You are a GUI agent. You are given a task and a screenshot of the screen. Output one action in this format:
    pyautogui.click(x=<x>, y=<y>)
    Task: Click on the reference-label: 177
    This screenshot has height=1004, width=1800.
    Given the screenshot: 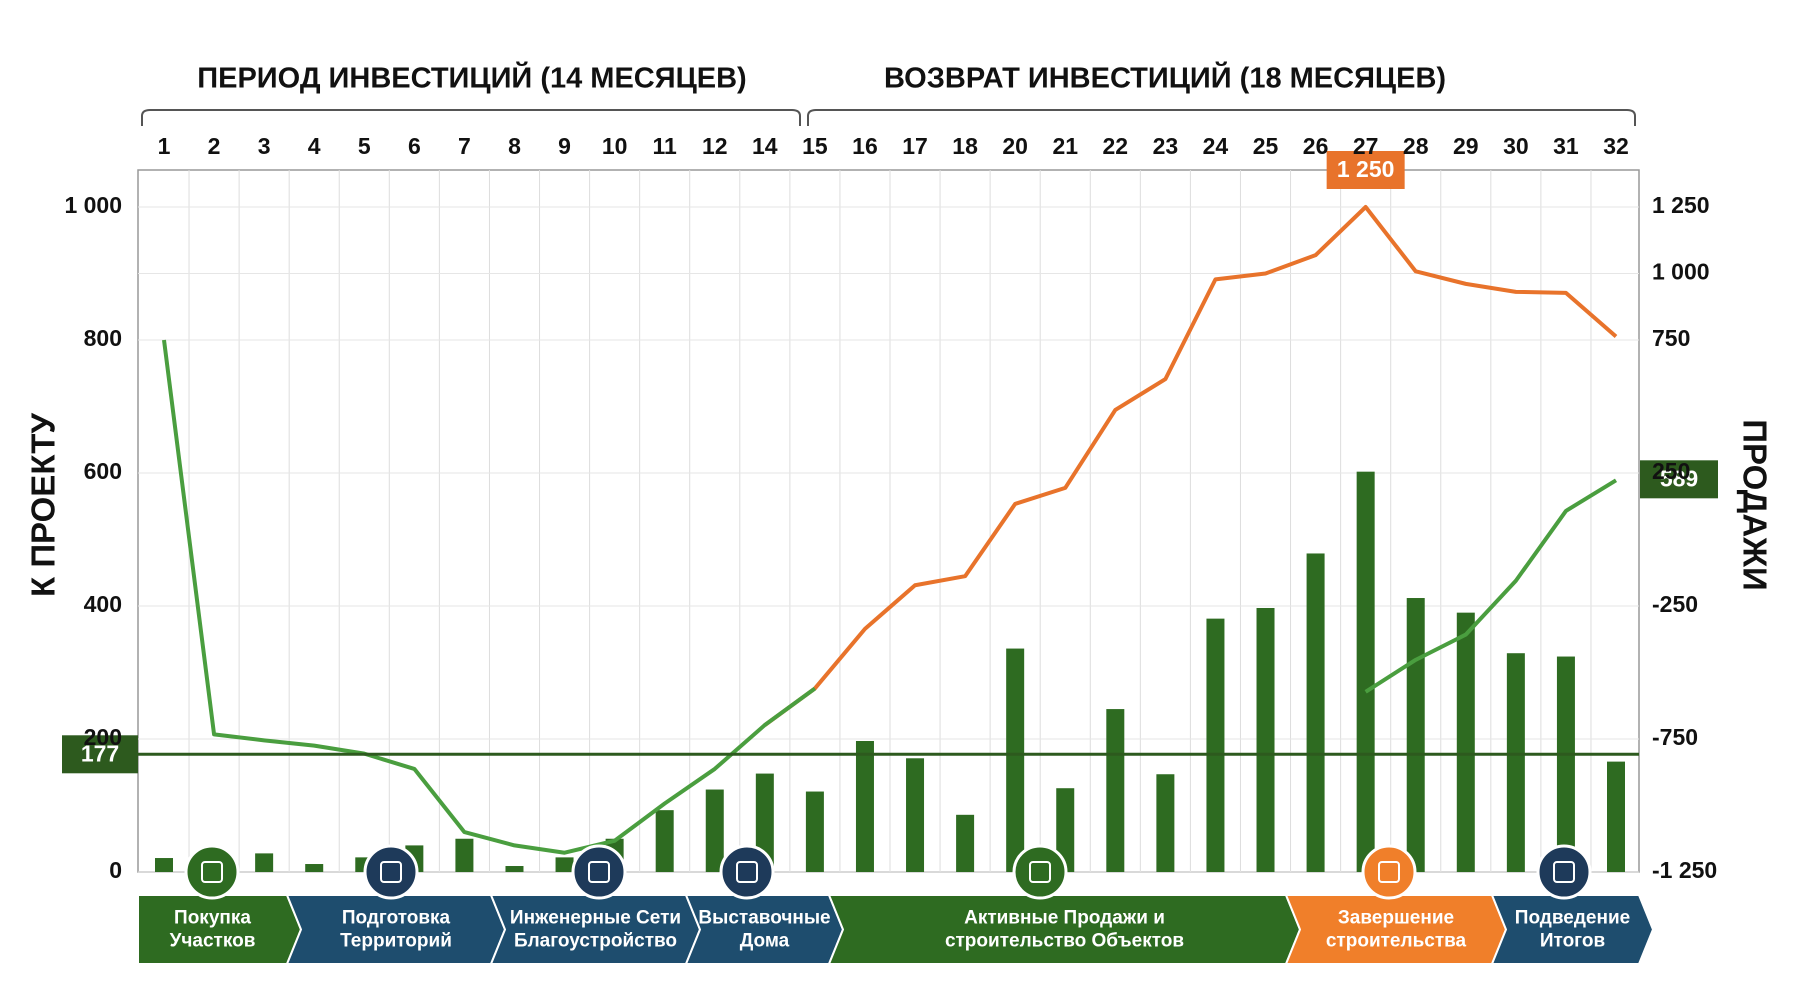 What is the action you would take?
    pyautogui.click(x=100, y=753)
    